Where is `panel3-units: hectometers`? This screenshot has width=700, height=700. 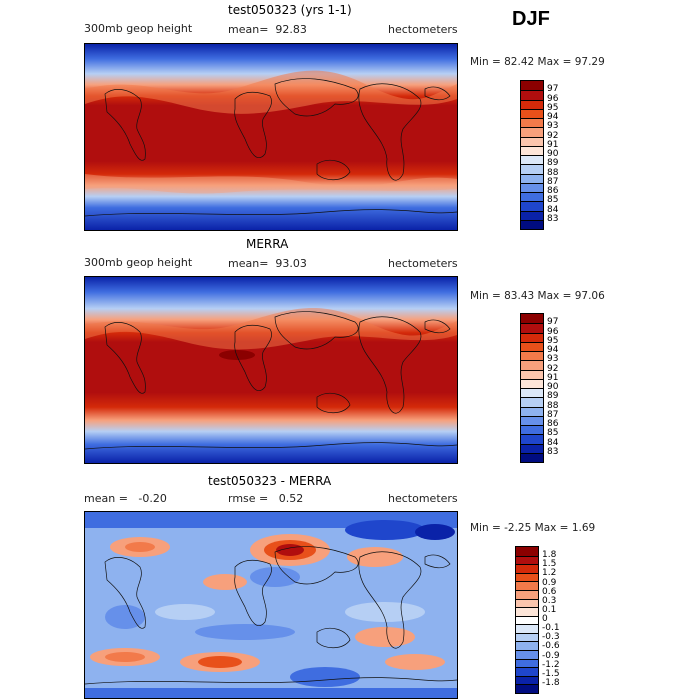 panel3-units: hectometers is located at coordinates (423, 498).